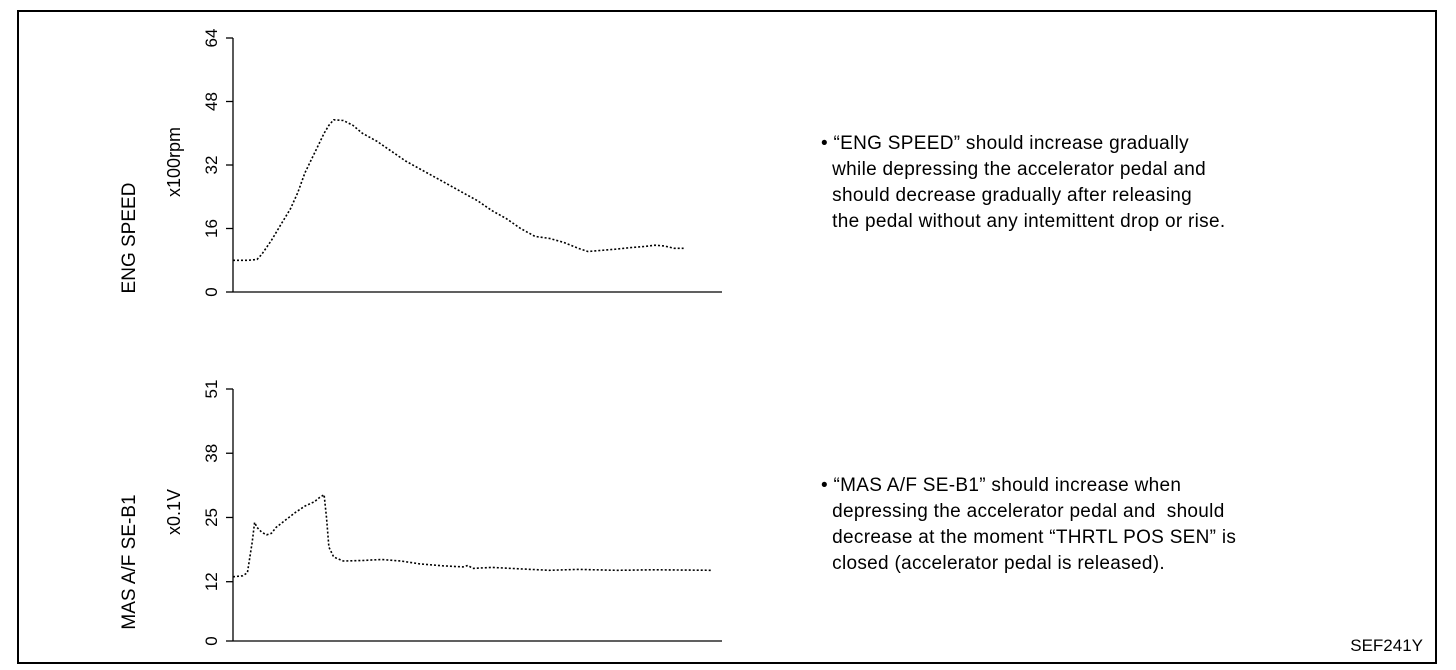  Describe the element at coordinates (211, 517) in the screenshot. I see `y-tick-label: 25` at that location.